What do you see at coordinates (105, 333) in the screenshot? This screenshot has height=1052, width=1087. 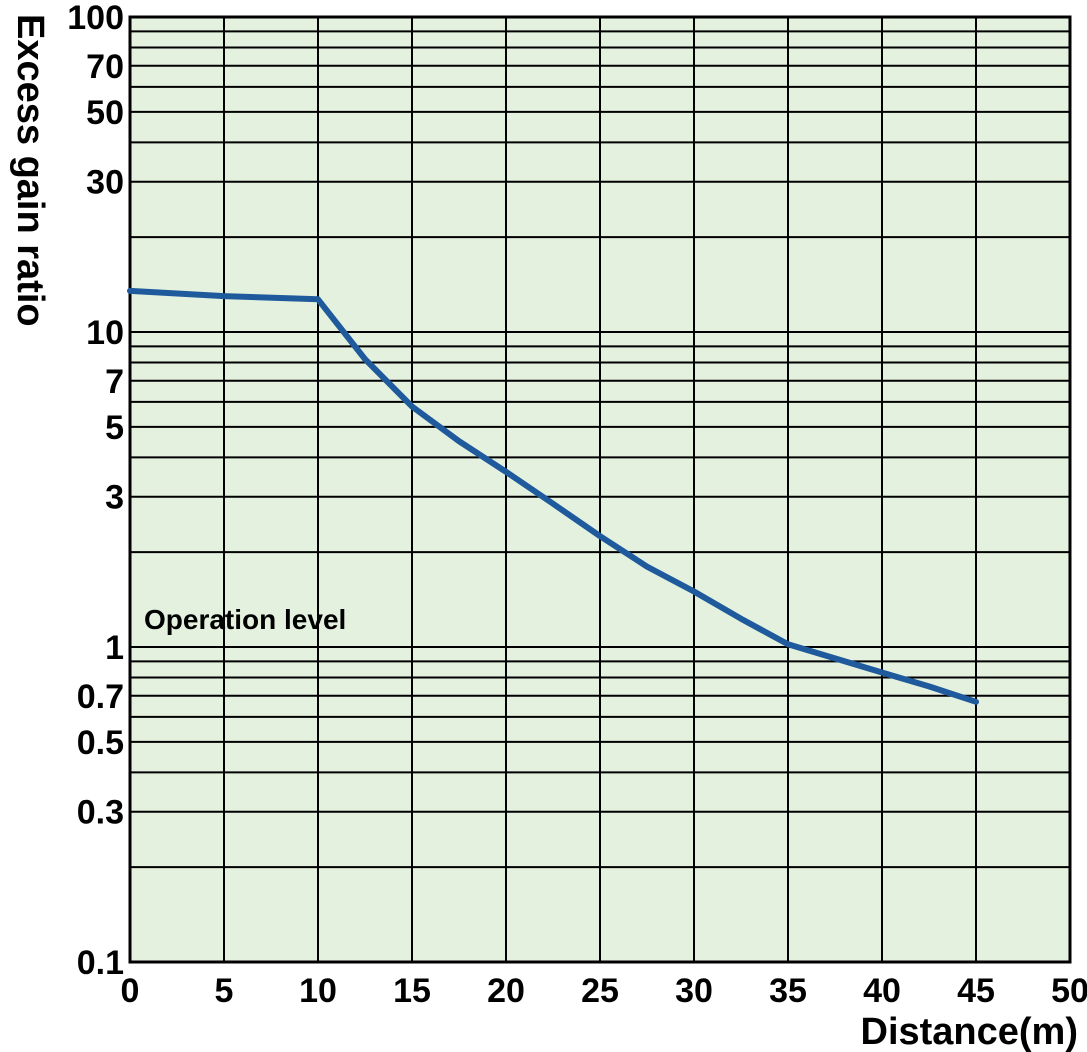 I see `y-tick-label: 10` at bounding box center [105, 333].